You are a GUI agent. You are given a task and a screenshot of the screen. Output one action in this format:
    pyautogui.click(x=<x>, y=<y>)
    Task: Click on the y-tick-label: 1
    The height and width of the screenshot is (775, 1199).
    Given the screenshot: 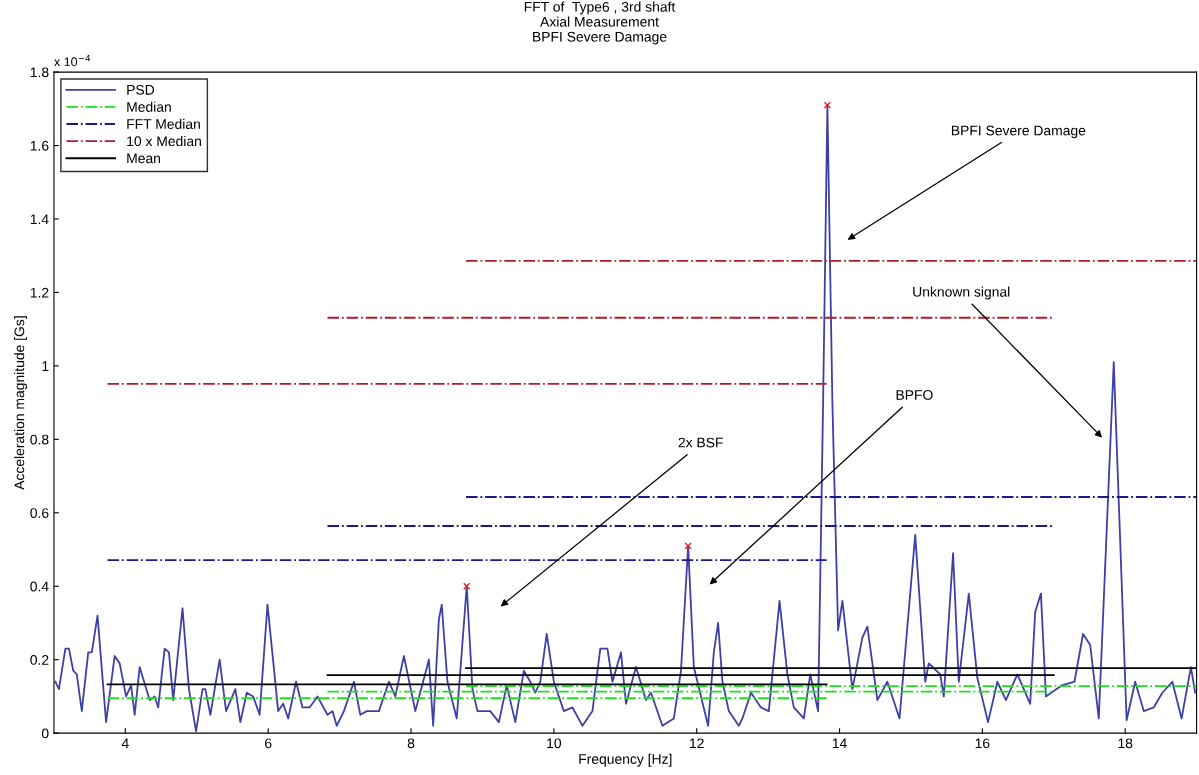 What is the action you would take?
    pyautogui.click(x=45, y=366)
    